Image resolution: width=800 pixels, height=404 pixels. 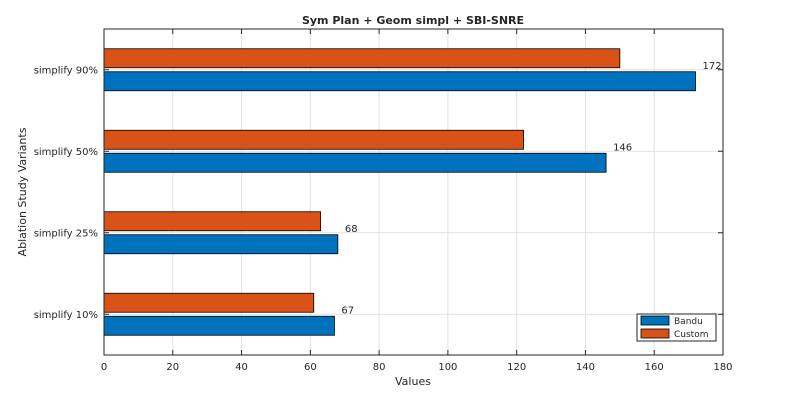 I want to click on legend: Bandu Custom, so click(x=676, y=327).